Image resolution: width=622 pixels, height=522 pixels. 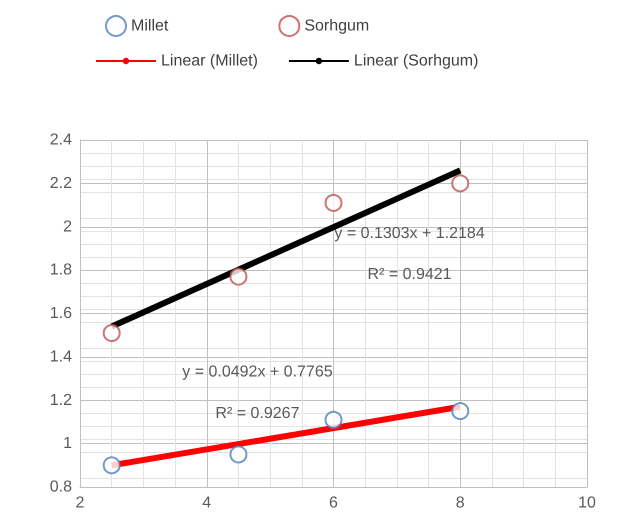 I want to click on x-tick-label: 6, so click(x=333, y=503).